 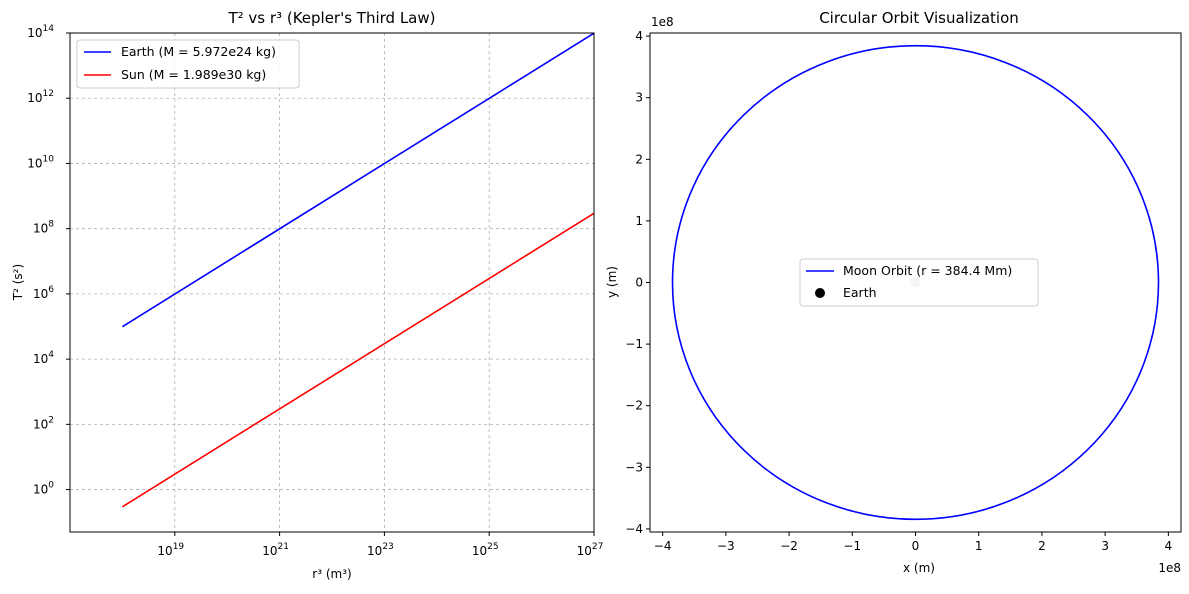 What do you see at coordinates (18, 282) in the screenshot?
I see `left-y-axis-label: T² (s²)` at bounding box center [18, 282].